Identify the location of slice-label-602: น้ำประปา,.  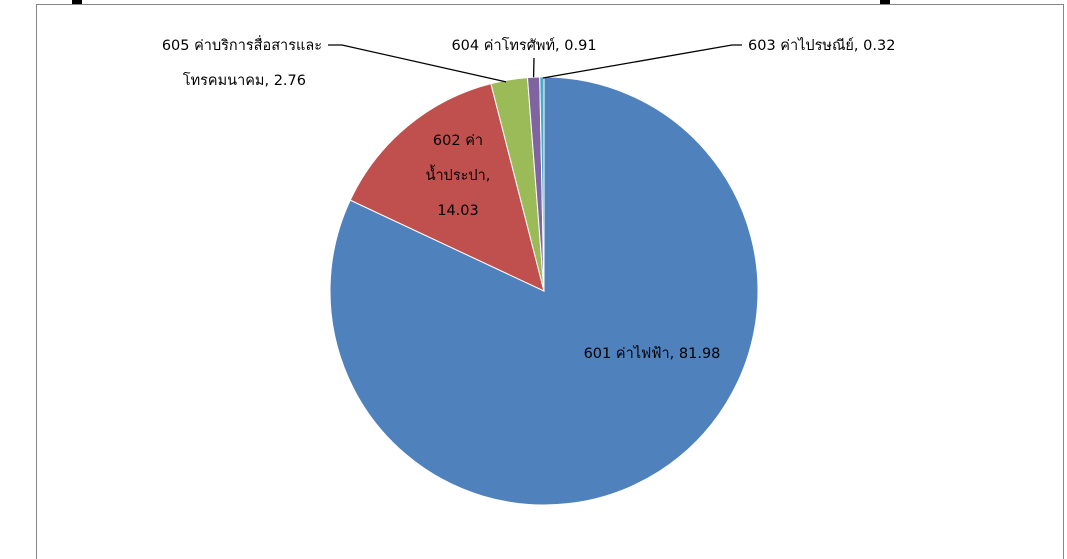
(458, 174).